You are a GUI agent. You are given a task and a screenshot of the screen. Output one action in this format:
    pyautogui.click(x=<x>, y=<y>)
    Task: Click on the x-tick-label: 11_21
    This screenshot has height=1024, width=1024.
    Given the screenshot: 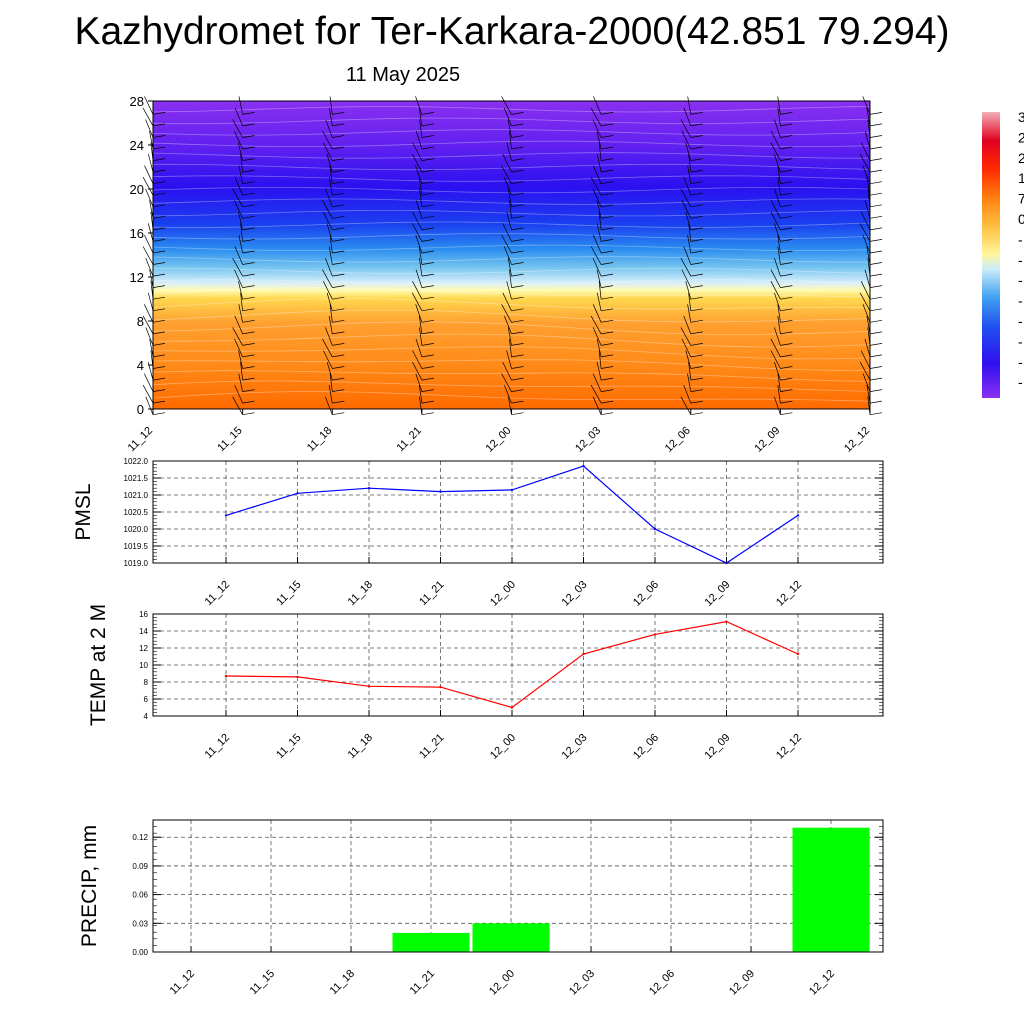 What is the action you would take?
    pyautogui.click(x=432, y=594)
    